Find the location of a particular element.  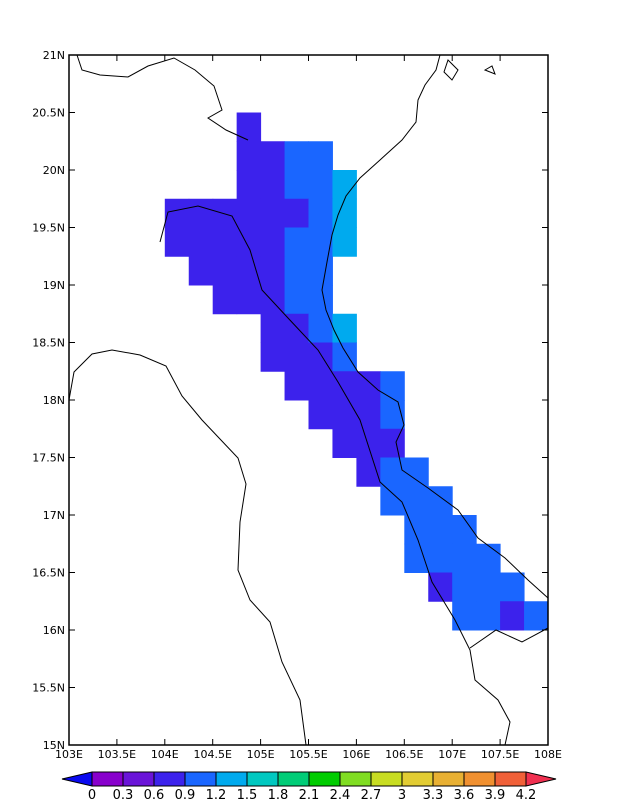

y-tick-label: 20.5N is located at coordinates (48, 113).